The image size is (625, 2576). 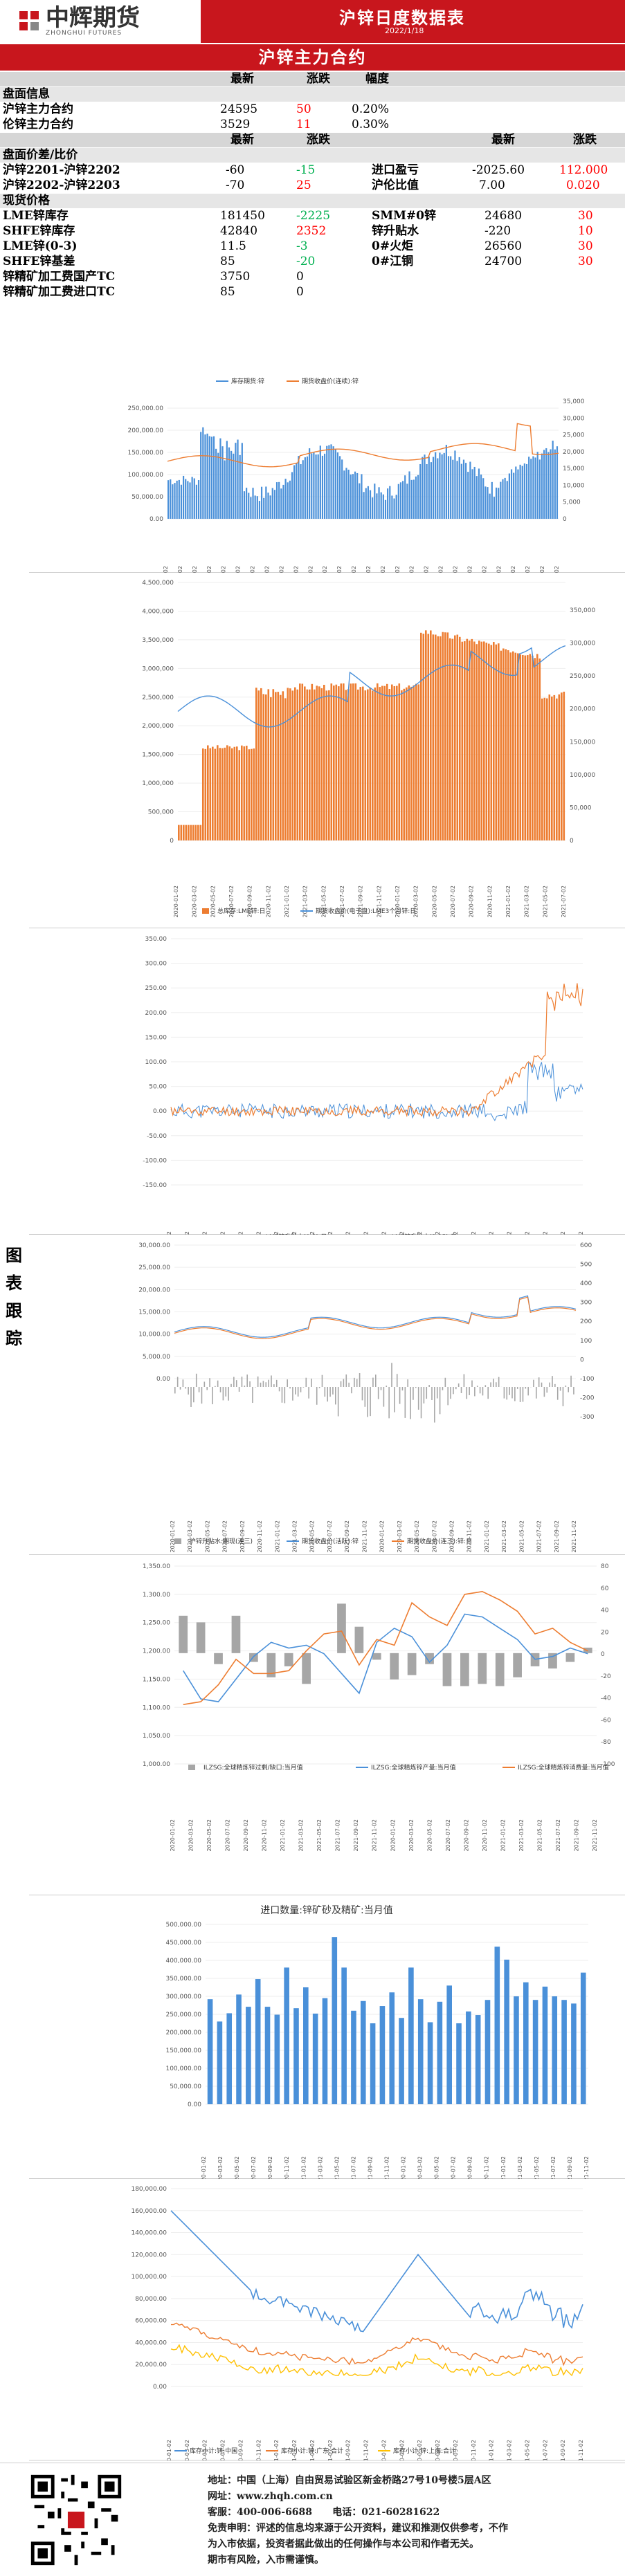 I want to click on x-tick-label: 2020-01-02, so click(x=513, y=569).